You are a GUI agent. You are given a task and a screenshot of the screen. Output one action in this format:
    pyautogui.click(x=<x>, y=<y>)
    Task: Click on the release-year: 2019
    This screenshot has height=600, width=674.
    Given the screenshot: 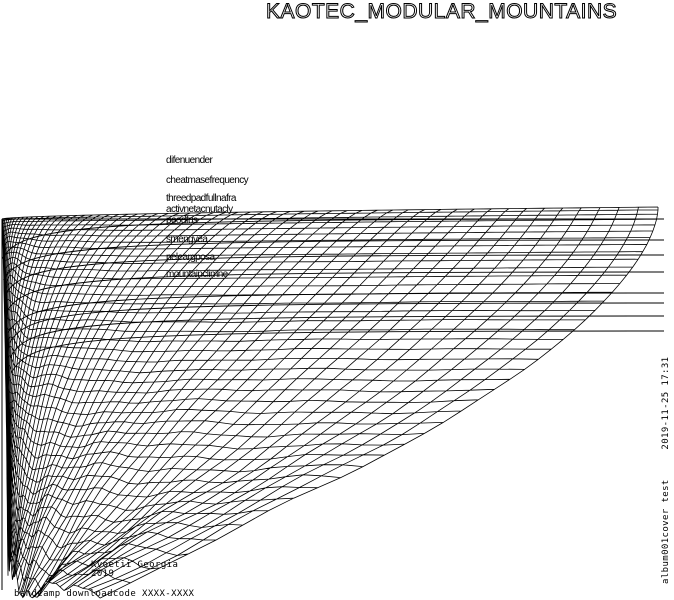 What is the action you would take?
    pyautogui.click(x=103, y=574)
    